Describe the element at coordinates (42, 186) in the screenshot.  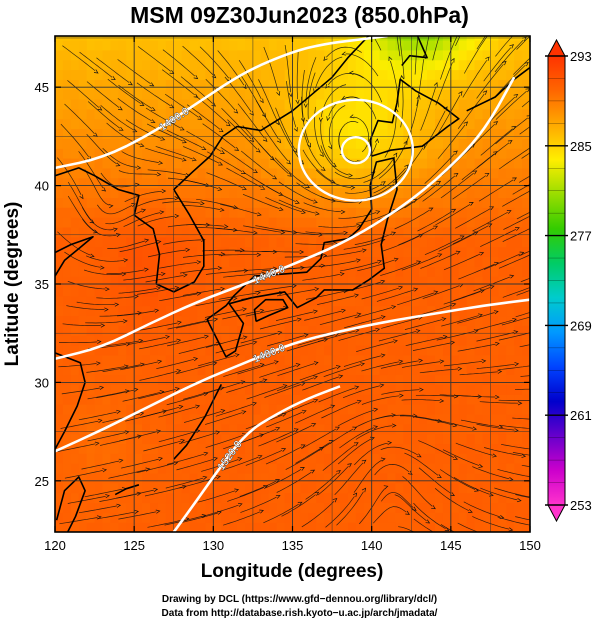
I see `y-tick-label: 40` at that location.